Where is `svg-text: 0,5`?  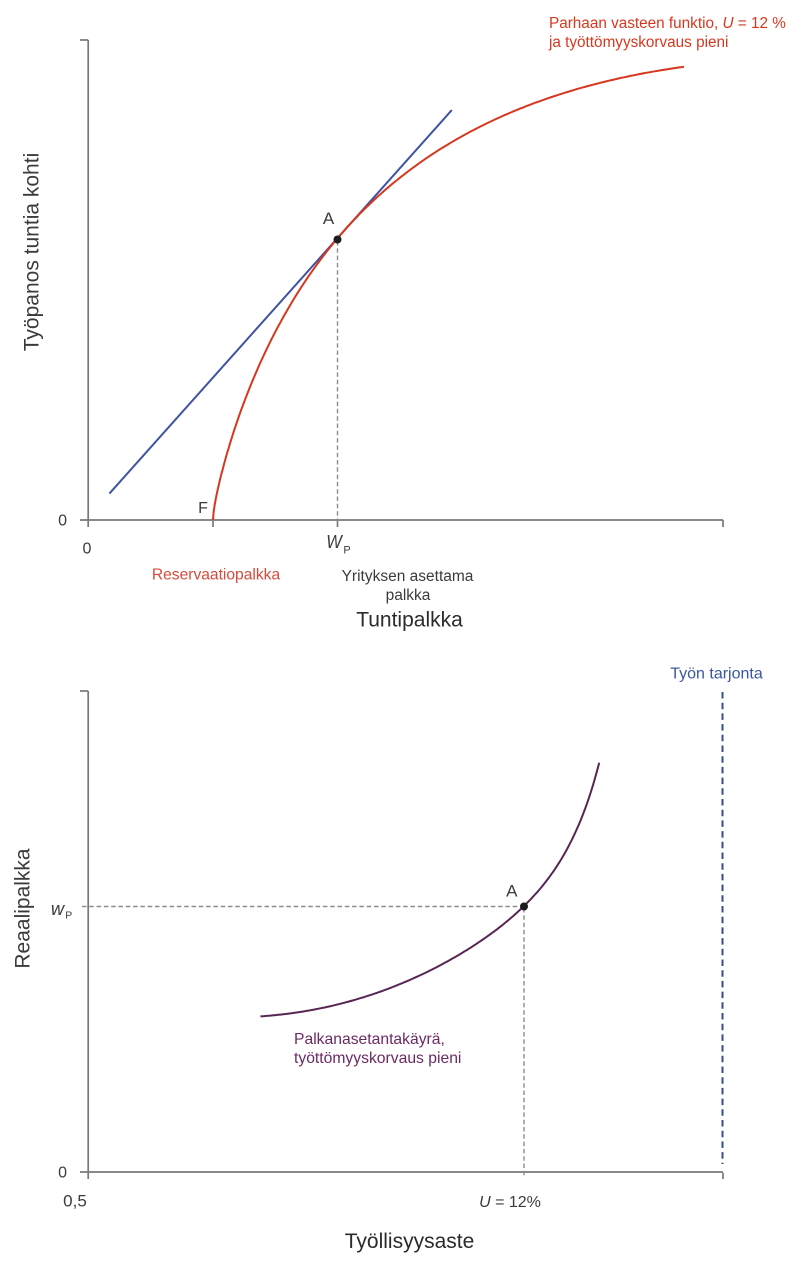
svg-text: 0,5 is located at coordinates (75, 1201).